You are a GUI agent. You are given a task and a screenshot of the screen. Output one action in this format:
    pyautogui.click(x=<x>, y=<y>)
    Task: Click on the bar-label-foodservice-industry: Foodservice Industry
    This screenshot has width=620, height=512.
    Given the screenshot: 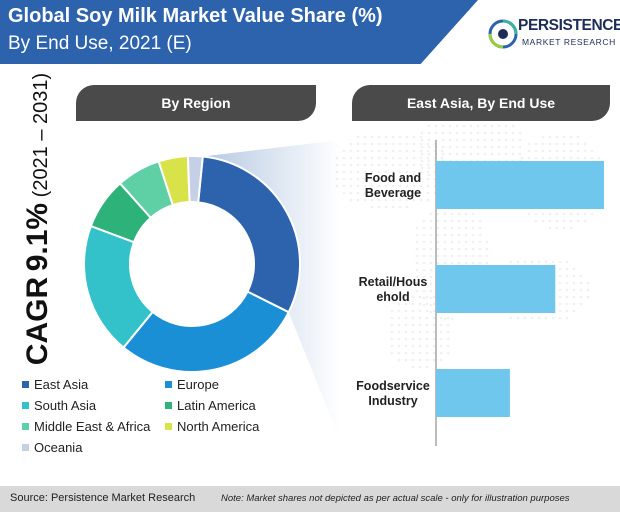 What is the action you would take?
    pyautogui.click(x=393, y=393)
    